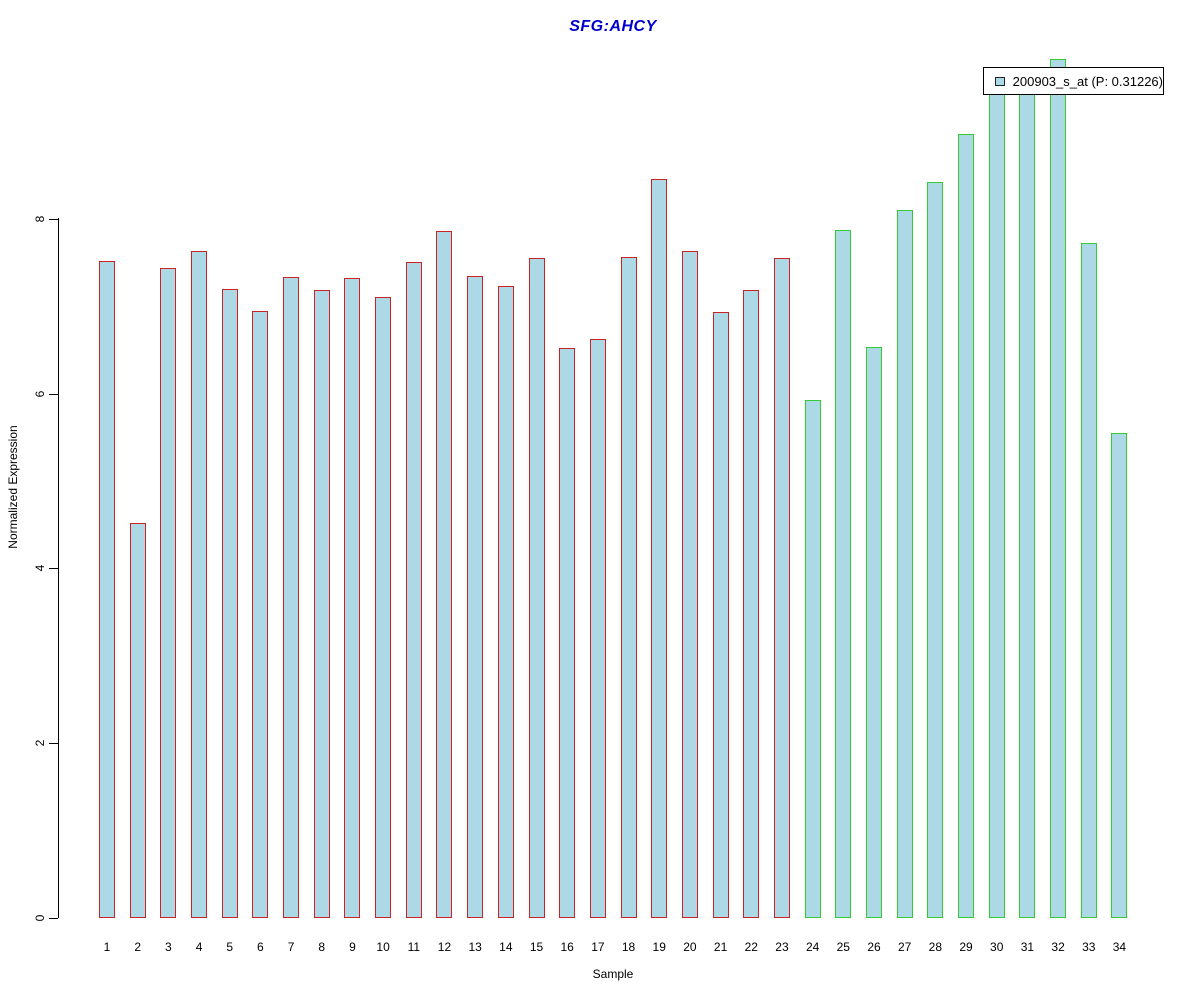  What do you see at coordinates (506, 947) in the screenshot?
I see `x-tick-label: 14` at bounding box center [506, 947].